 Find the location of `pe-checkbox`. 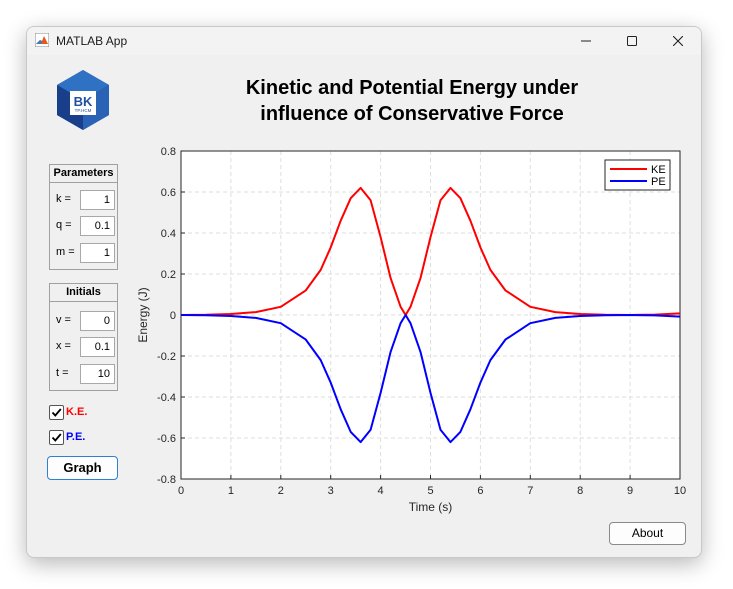

pe-checkbox is located at coordinates (56, 437).